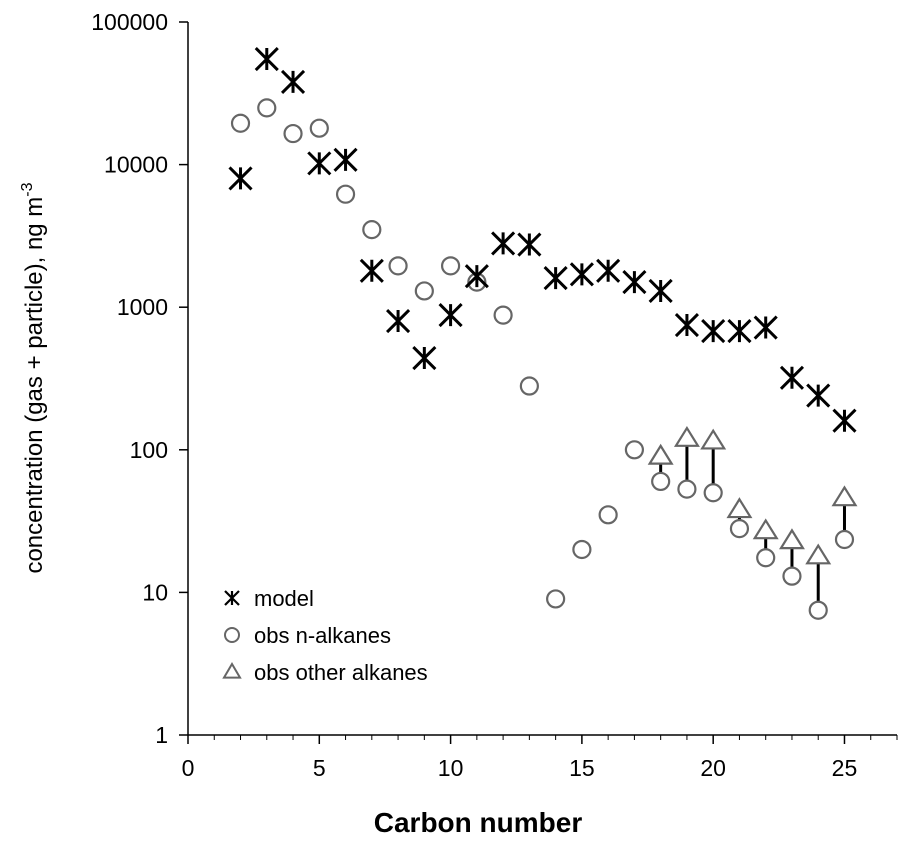 This screenshot has width=899, height=846. What do you see at coordinates (713, 768) in the screenshot?
I see `x-tick-label: 20` at bounding box center [713, 768].